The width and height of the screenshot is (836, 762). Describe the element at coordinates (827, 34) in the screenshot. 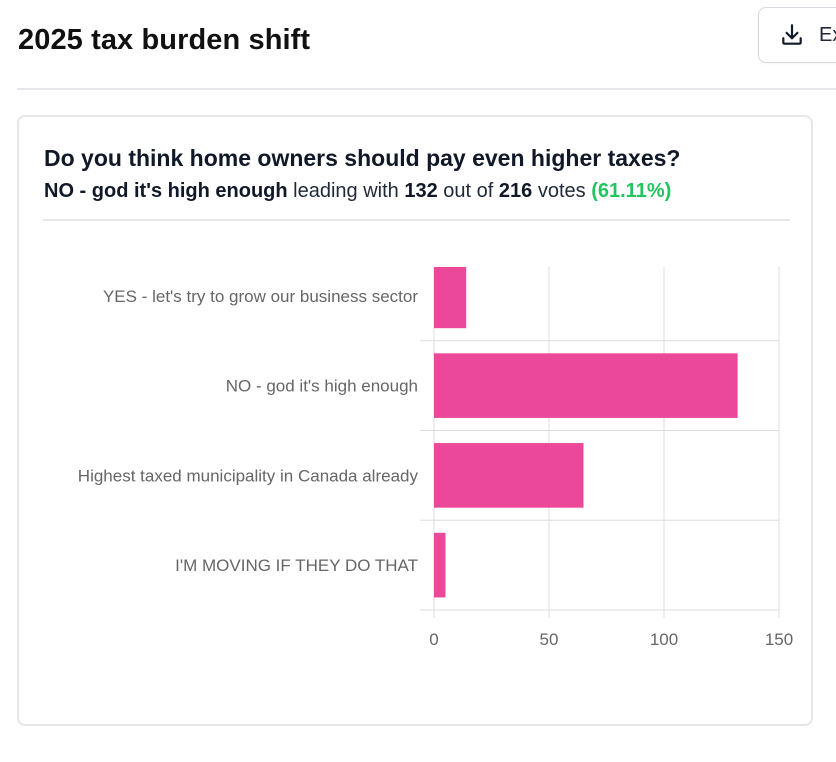

I see `export-button-label: Ex` at that location.